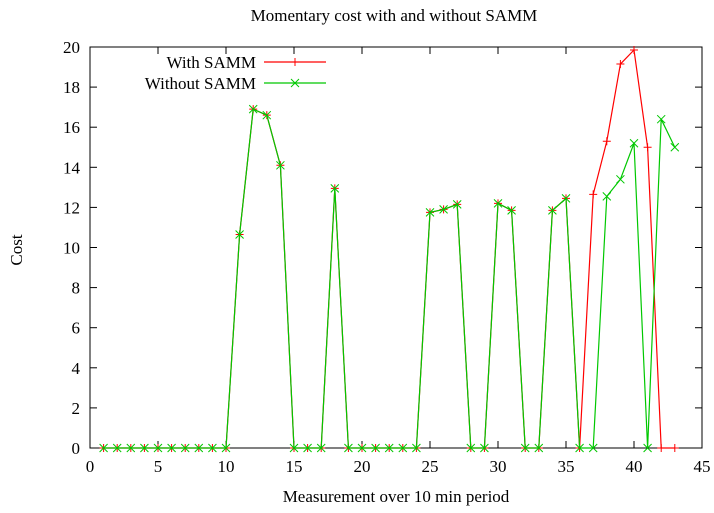 The image size is (714, 513). What do you see at coordinates (396, 496) in the screenshot?
I see `x-axis-label: Measurement over 10 min period` at bounding box center [396, 496].